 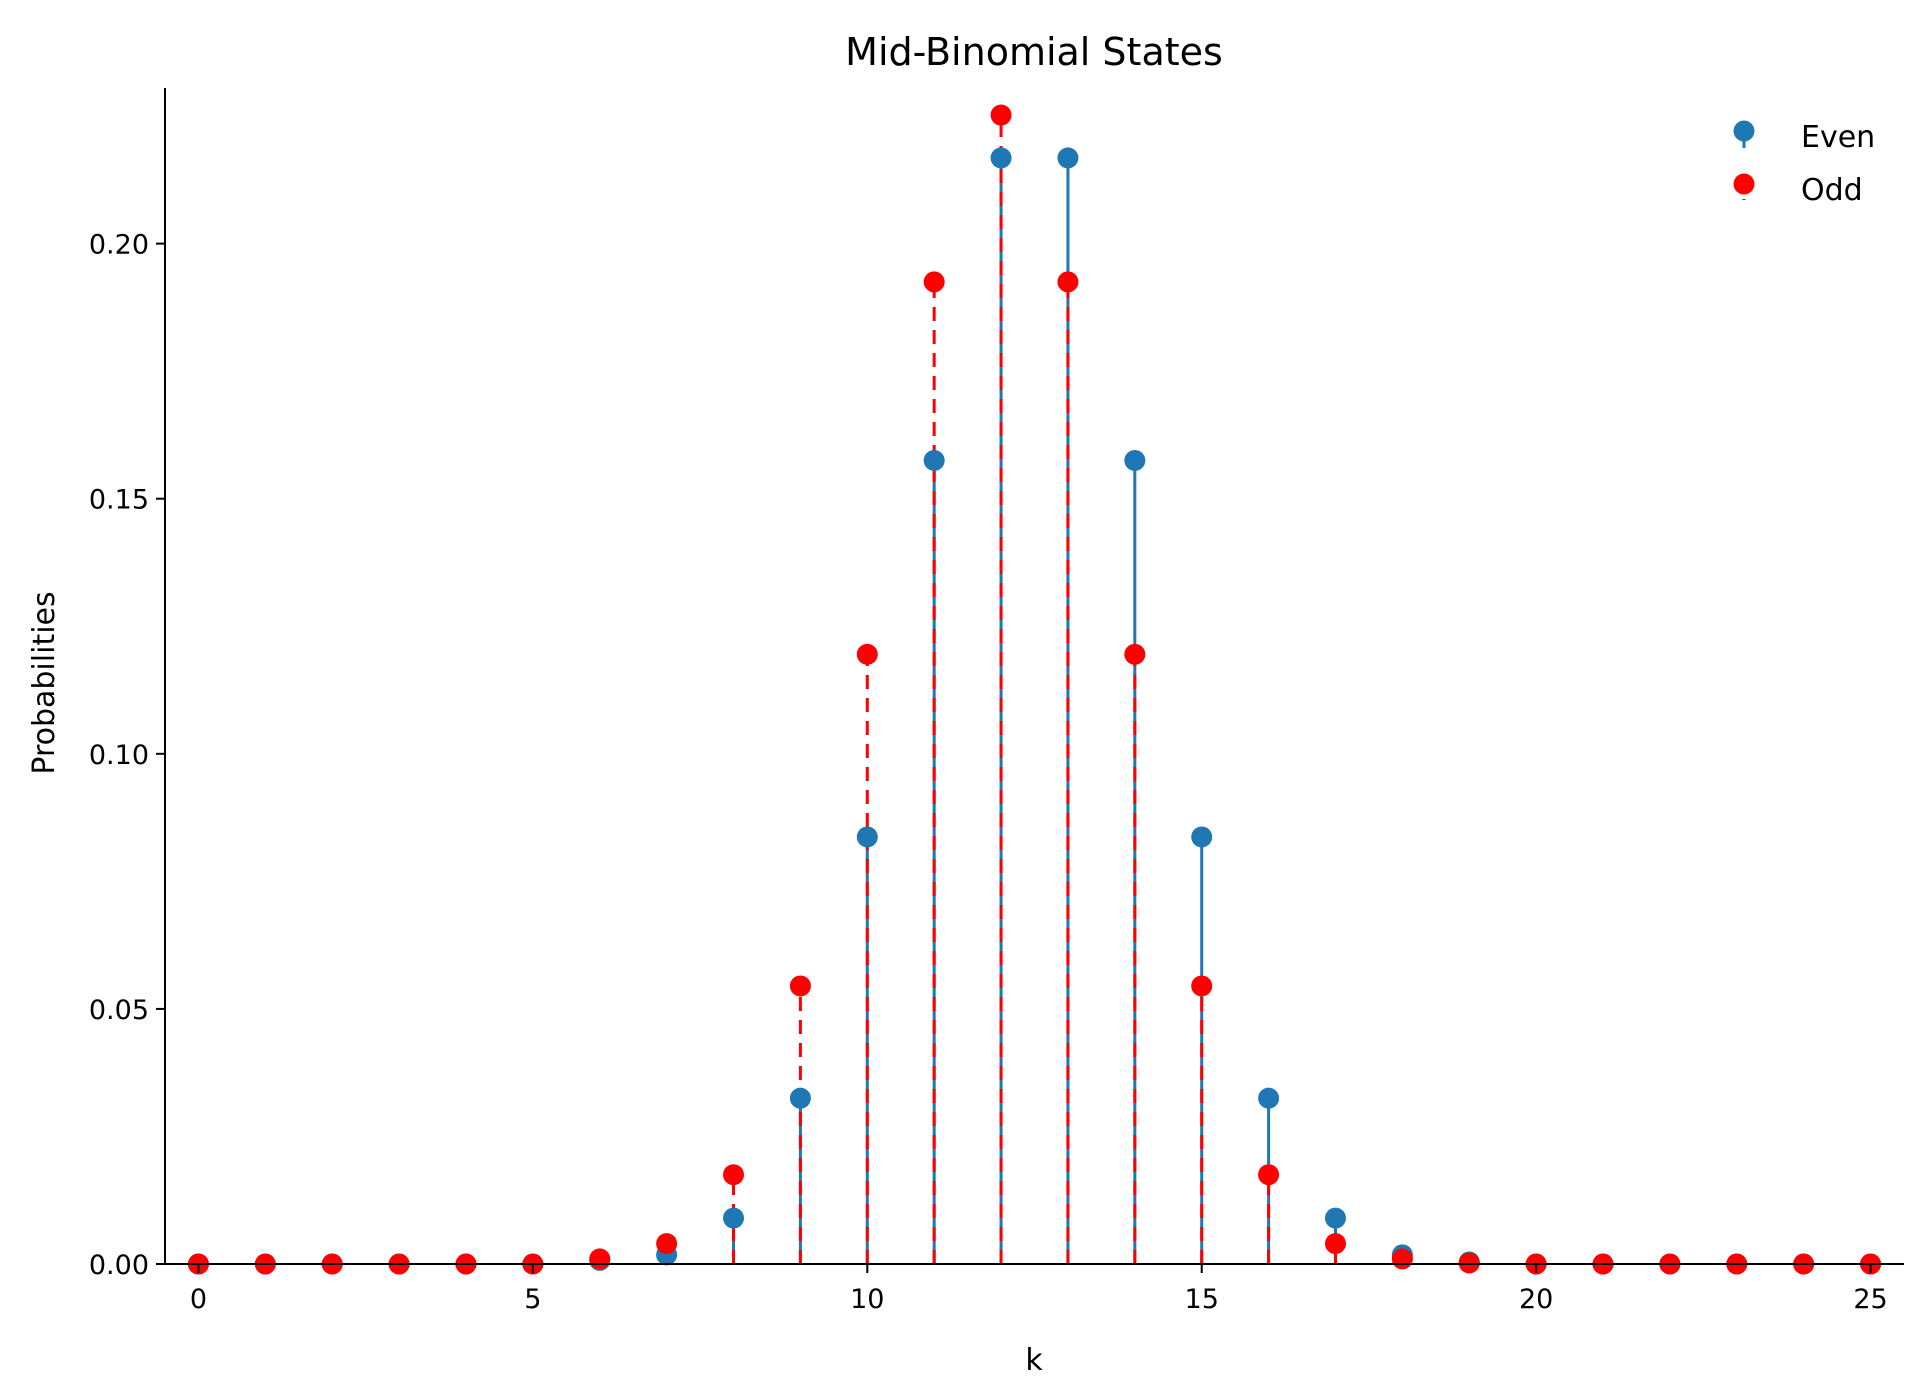 I want to click on chart-title: Mid-Binomial States, so click(x=1034, y=52).